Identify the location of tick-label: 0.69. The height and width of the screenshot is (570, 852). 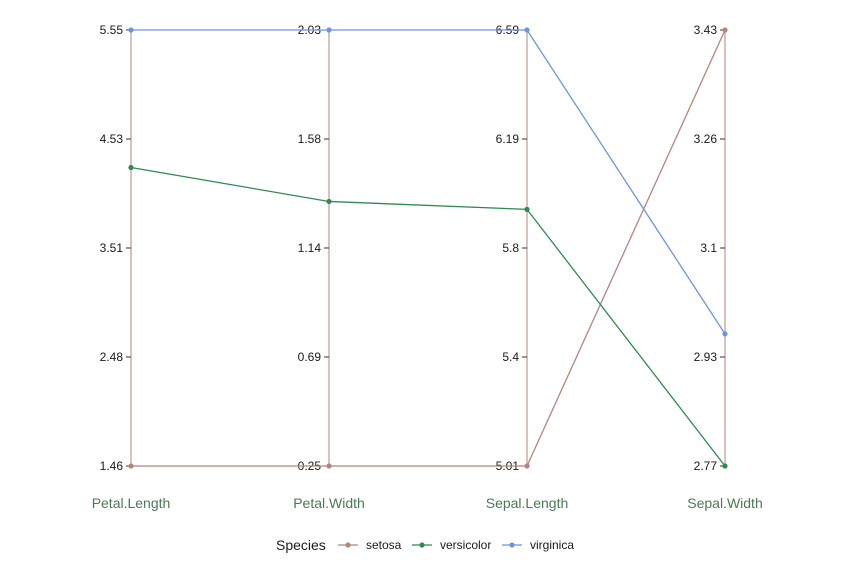
(310, 357).